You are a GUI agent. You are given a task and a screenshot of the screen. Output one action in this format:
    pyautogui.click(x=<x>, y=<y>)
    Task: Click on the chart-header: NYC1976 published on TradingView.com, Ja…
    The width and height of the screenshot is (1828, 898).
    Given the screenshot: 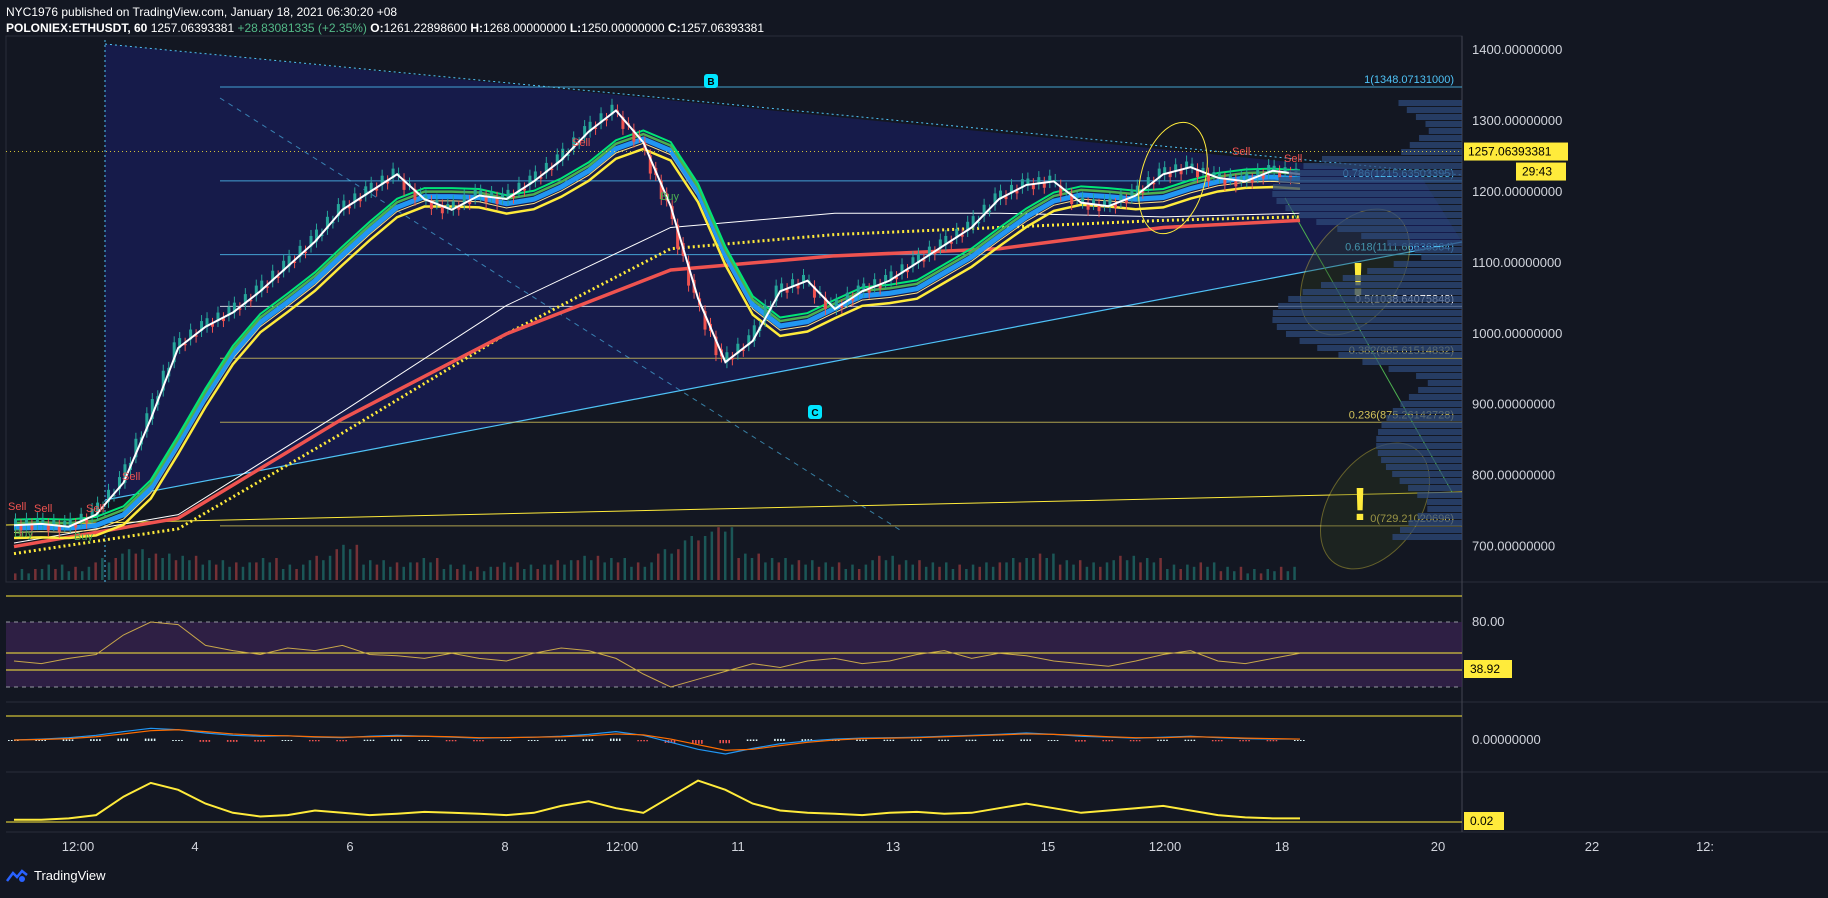 What is the action you would take?
    pyautogui.click(x=385, y=20)
    